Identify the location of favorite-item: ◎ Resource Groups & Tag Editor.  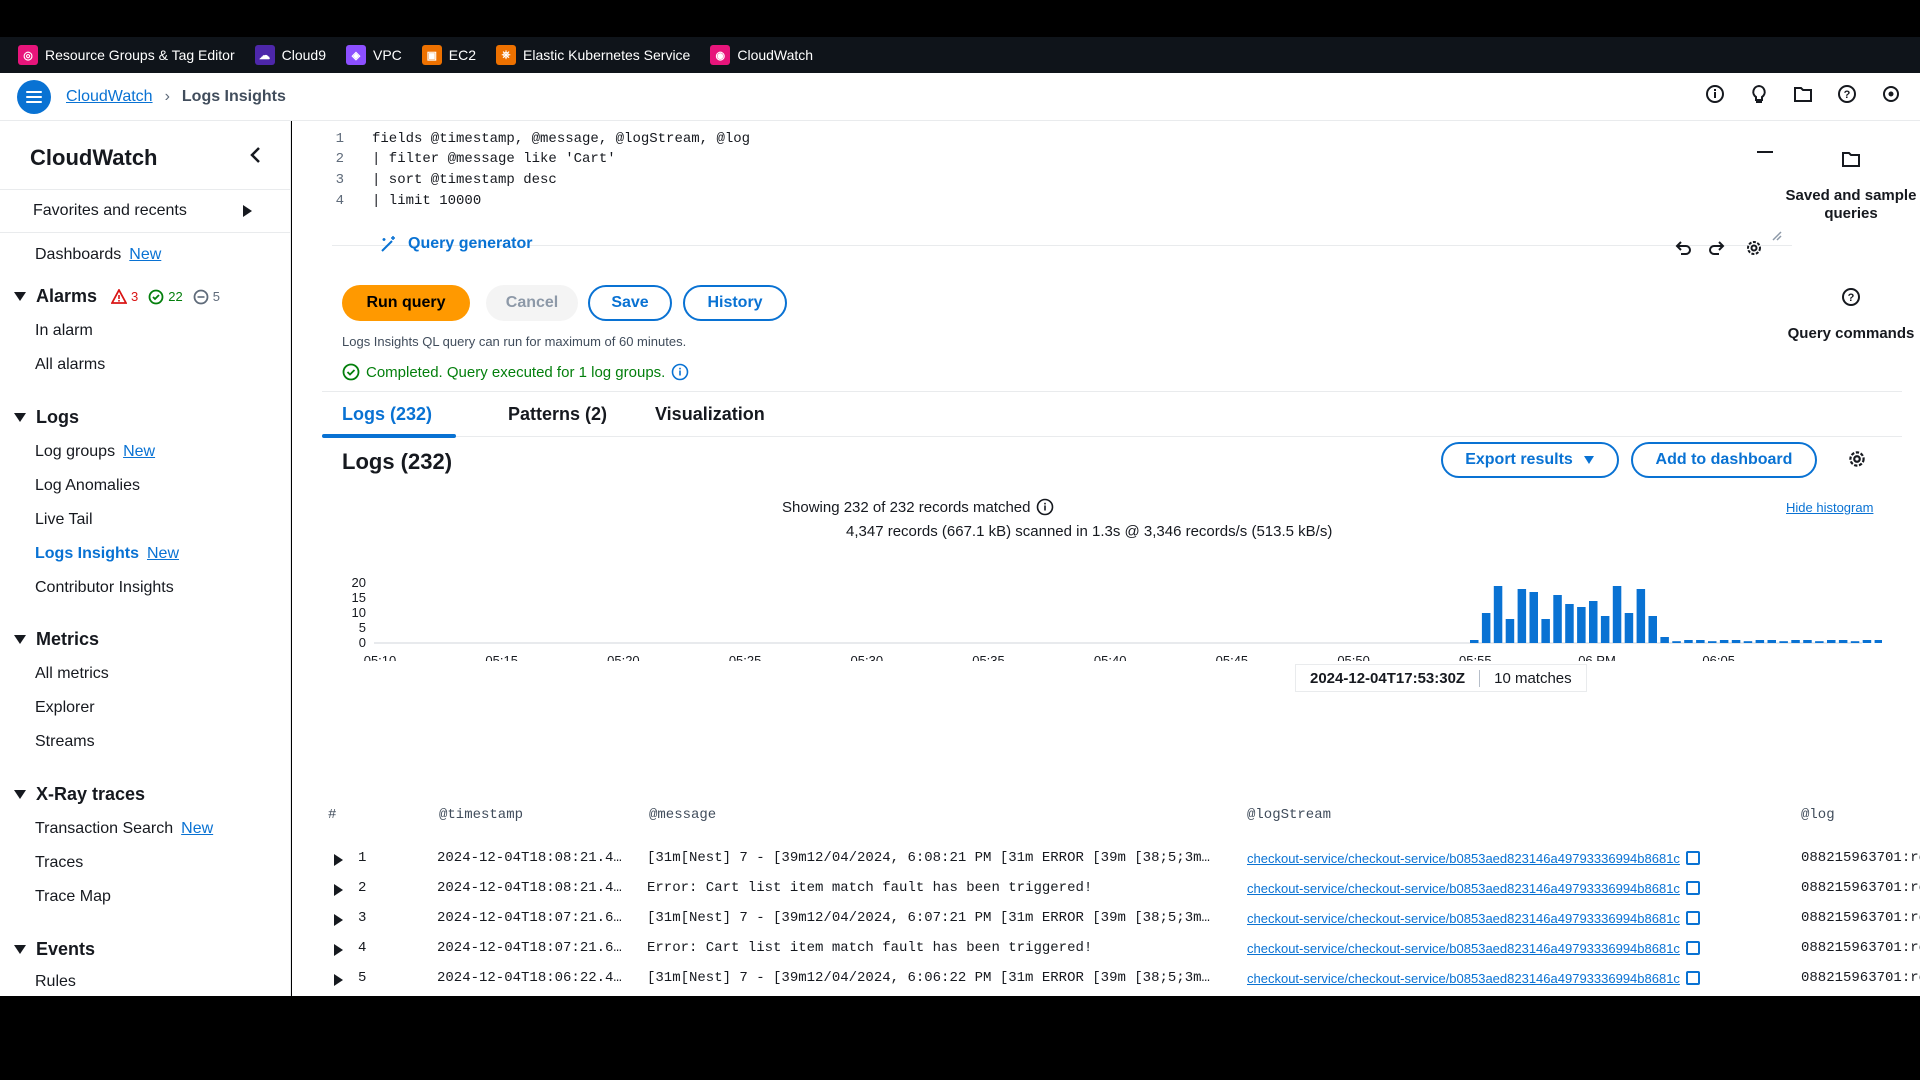
(126, 55).